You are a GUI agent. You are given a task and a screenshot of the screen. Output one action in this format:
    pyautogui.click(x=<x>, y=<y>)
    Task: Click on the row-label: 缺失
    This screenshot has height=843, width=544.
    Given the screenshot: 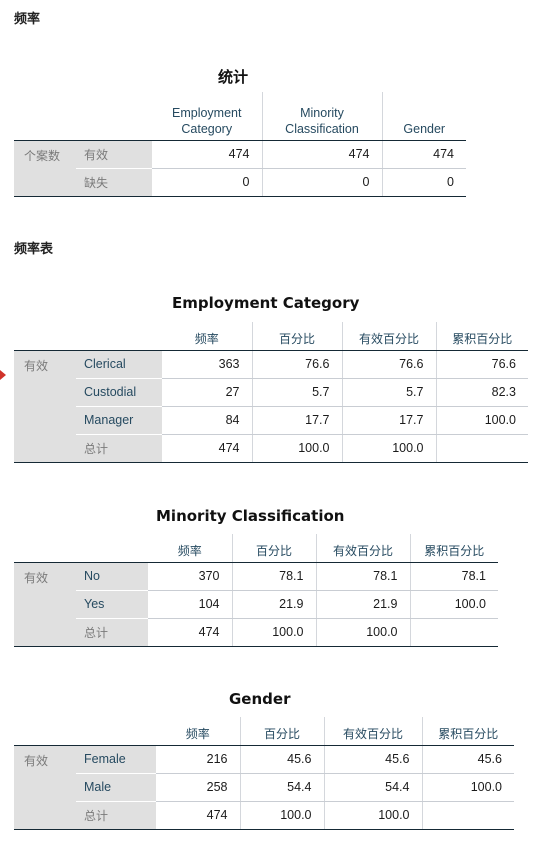 What is the action you would take?
    pyautogui.click(x=114, y=182)
    